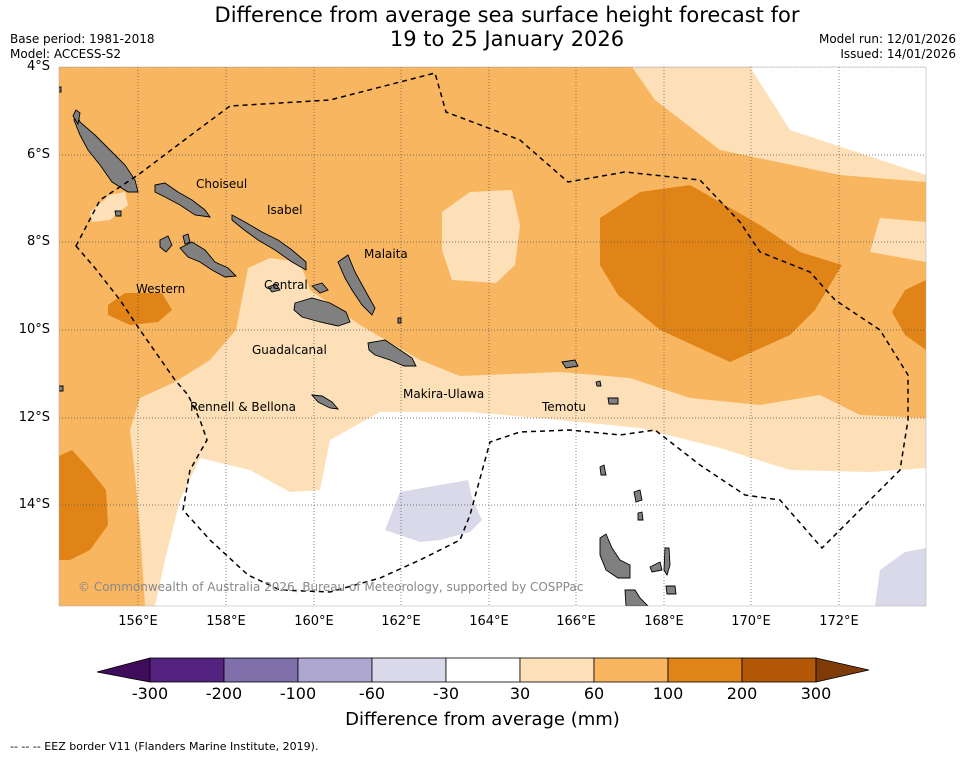 Image resolution: width=965 pixels, height=758 pixels. I want to click on colorbar-tick: -200, so click(224, 693).